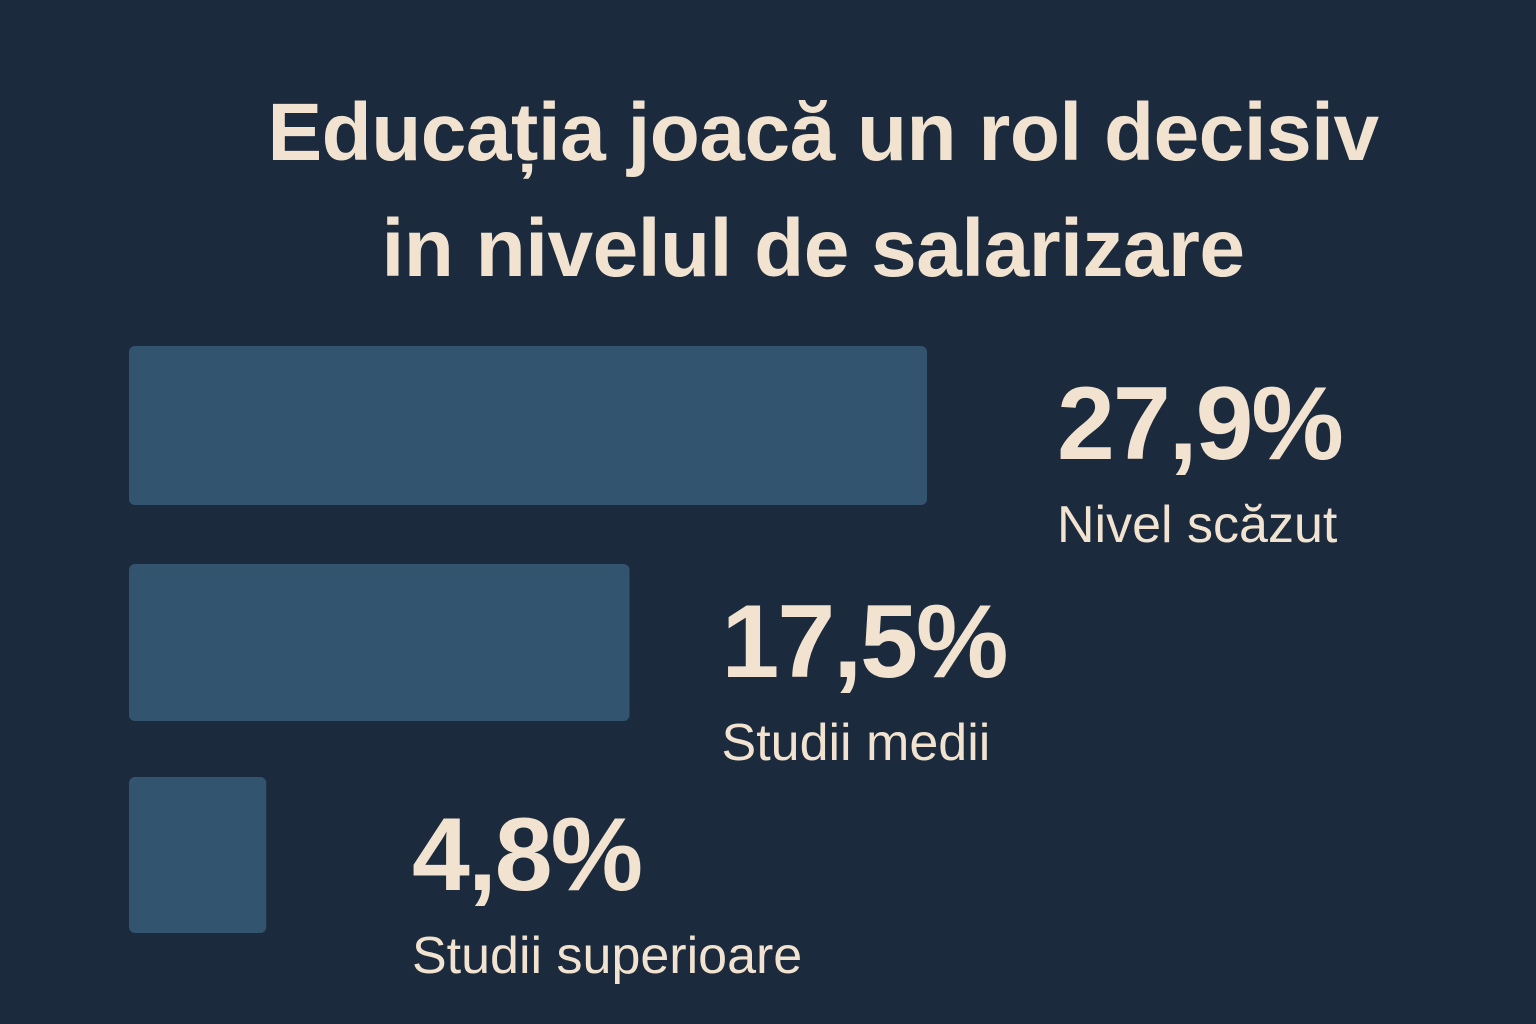  Describe the element at coordinates (864, 642) in the screenshot. I see `value-label-2: 17,5%` at that location.